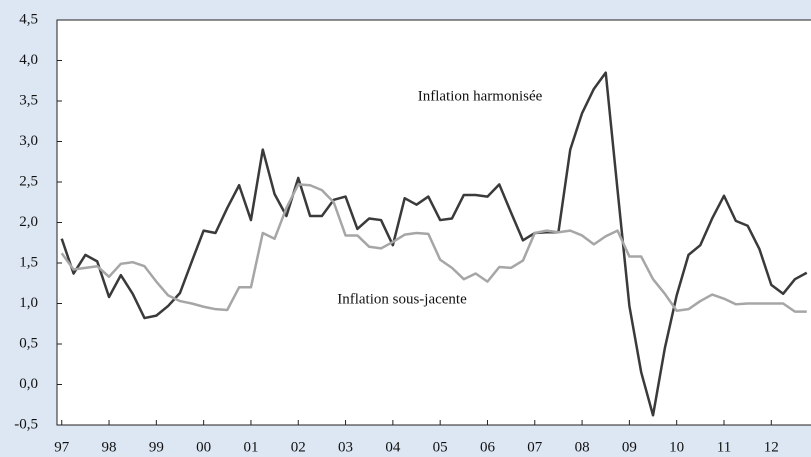  I want to click on y-tick-label: -0,5, so click(26, 424).